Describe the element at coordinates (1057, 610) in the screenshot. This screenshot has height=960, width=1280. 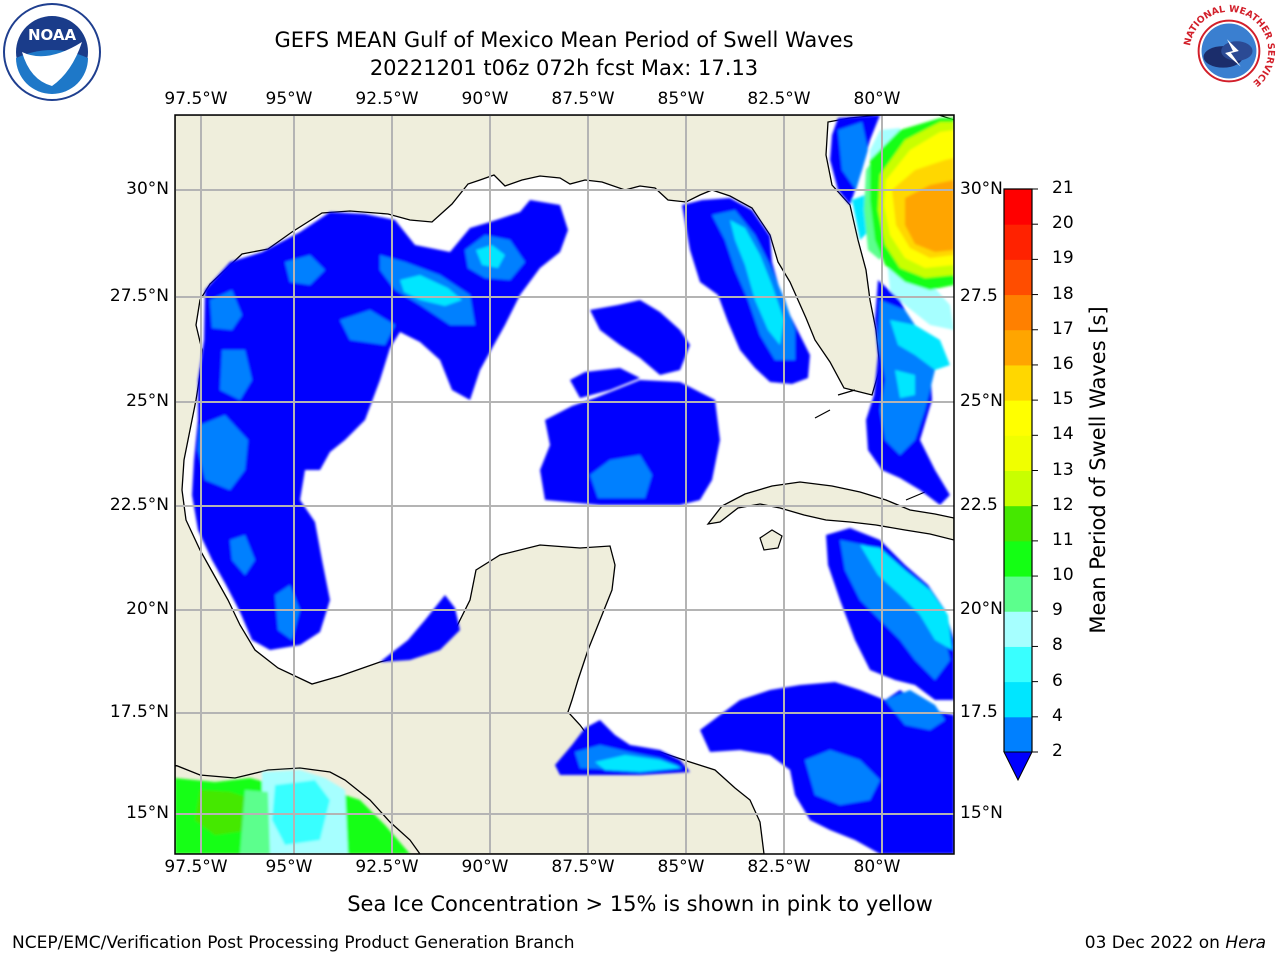
I see `colorbar-tick-label: 9` at that location.